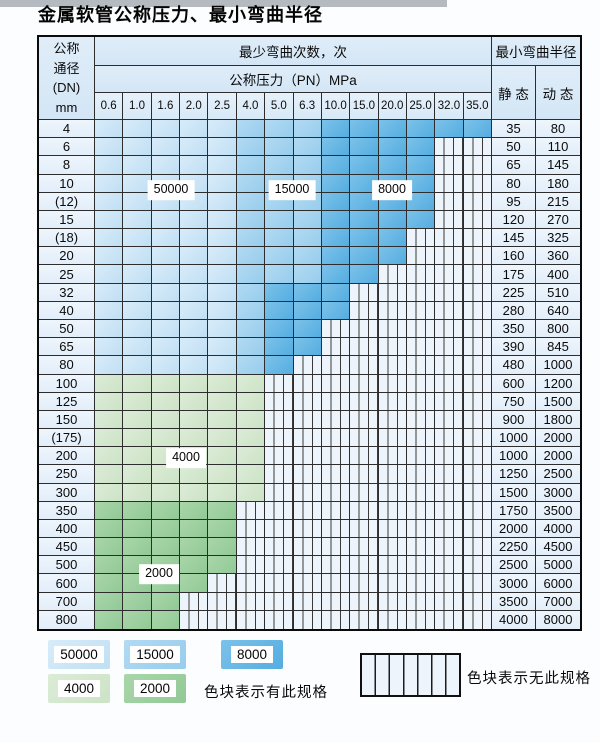  What do you see at coordinates (155, 688) in the screenshot?
I see `legend-swatch-2000: 2000` at bounding box center [155, 688].